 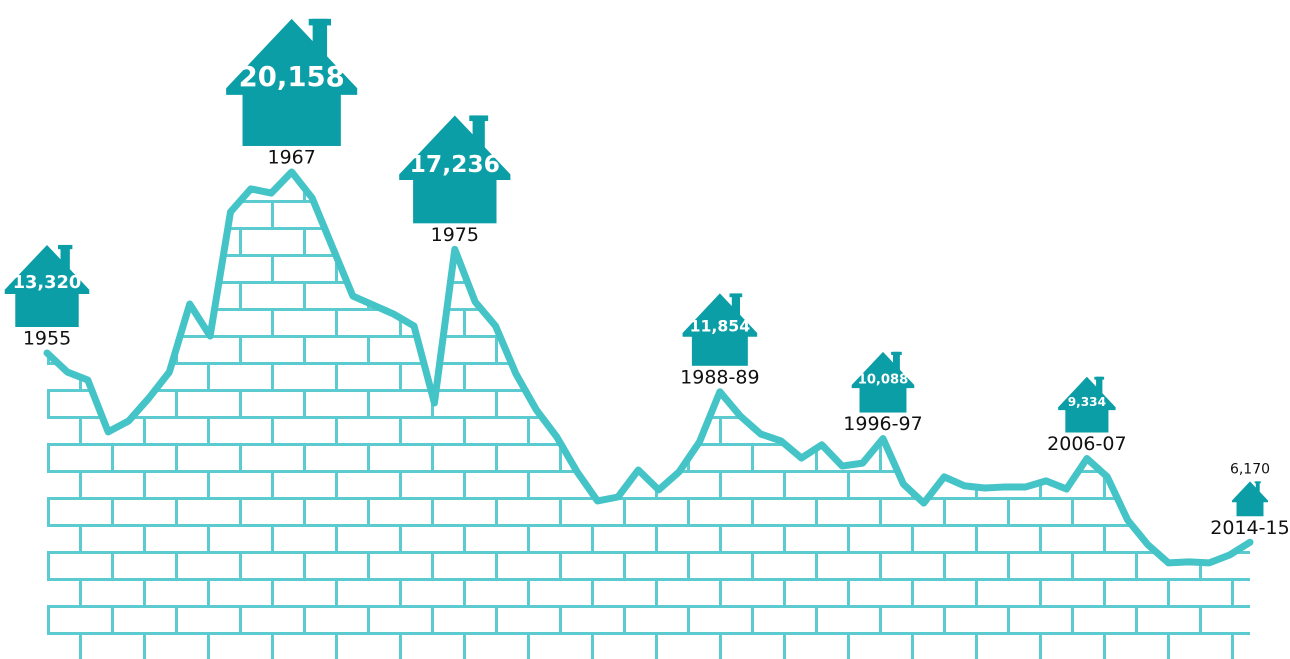 I want to click on value-label: 17,236, so click(x=455, y=164).